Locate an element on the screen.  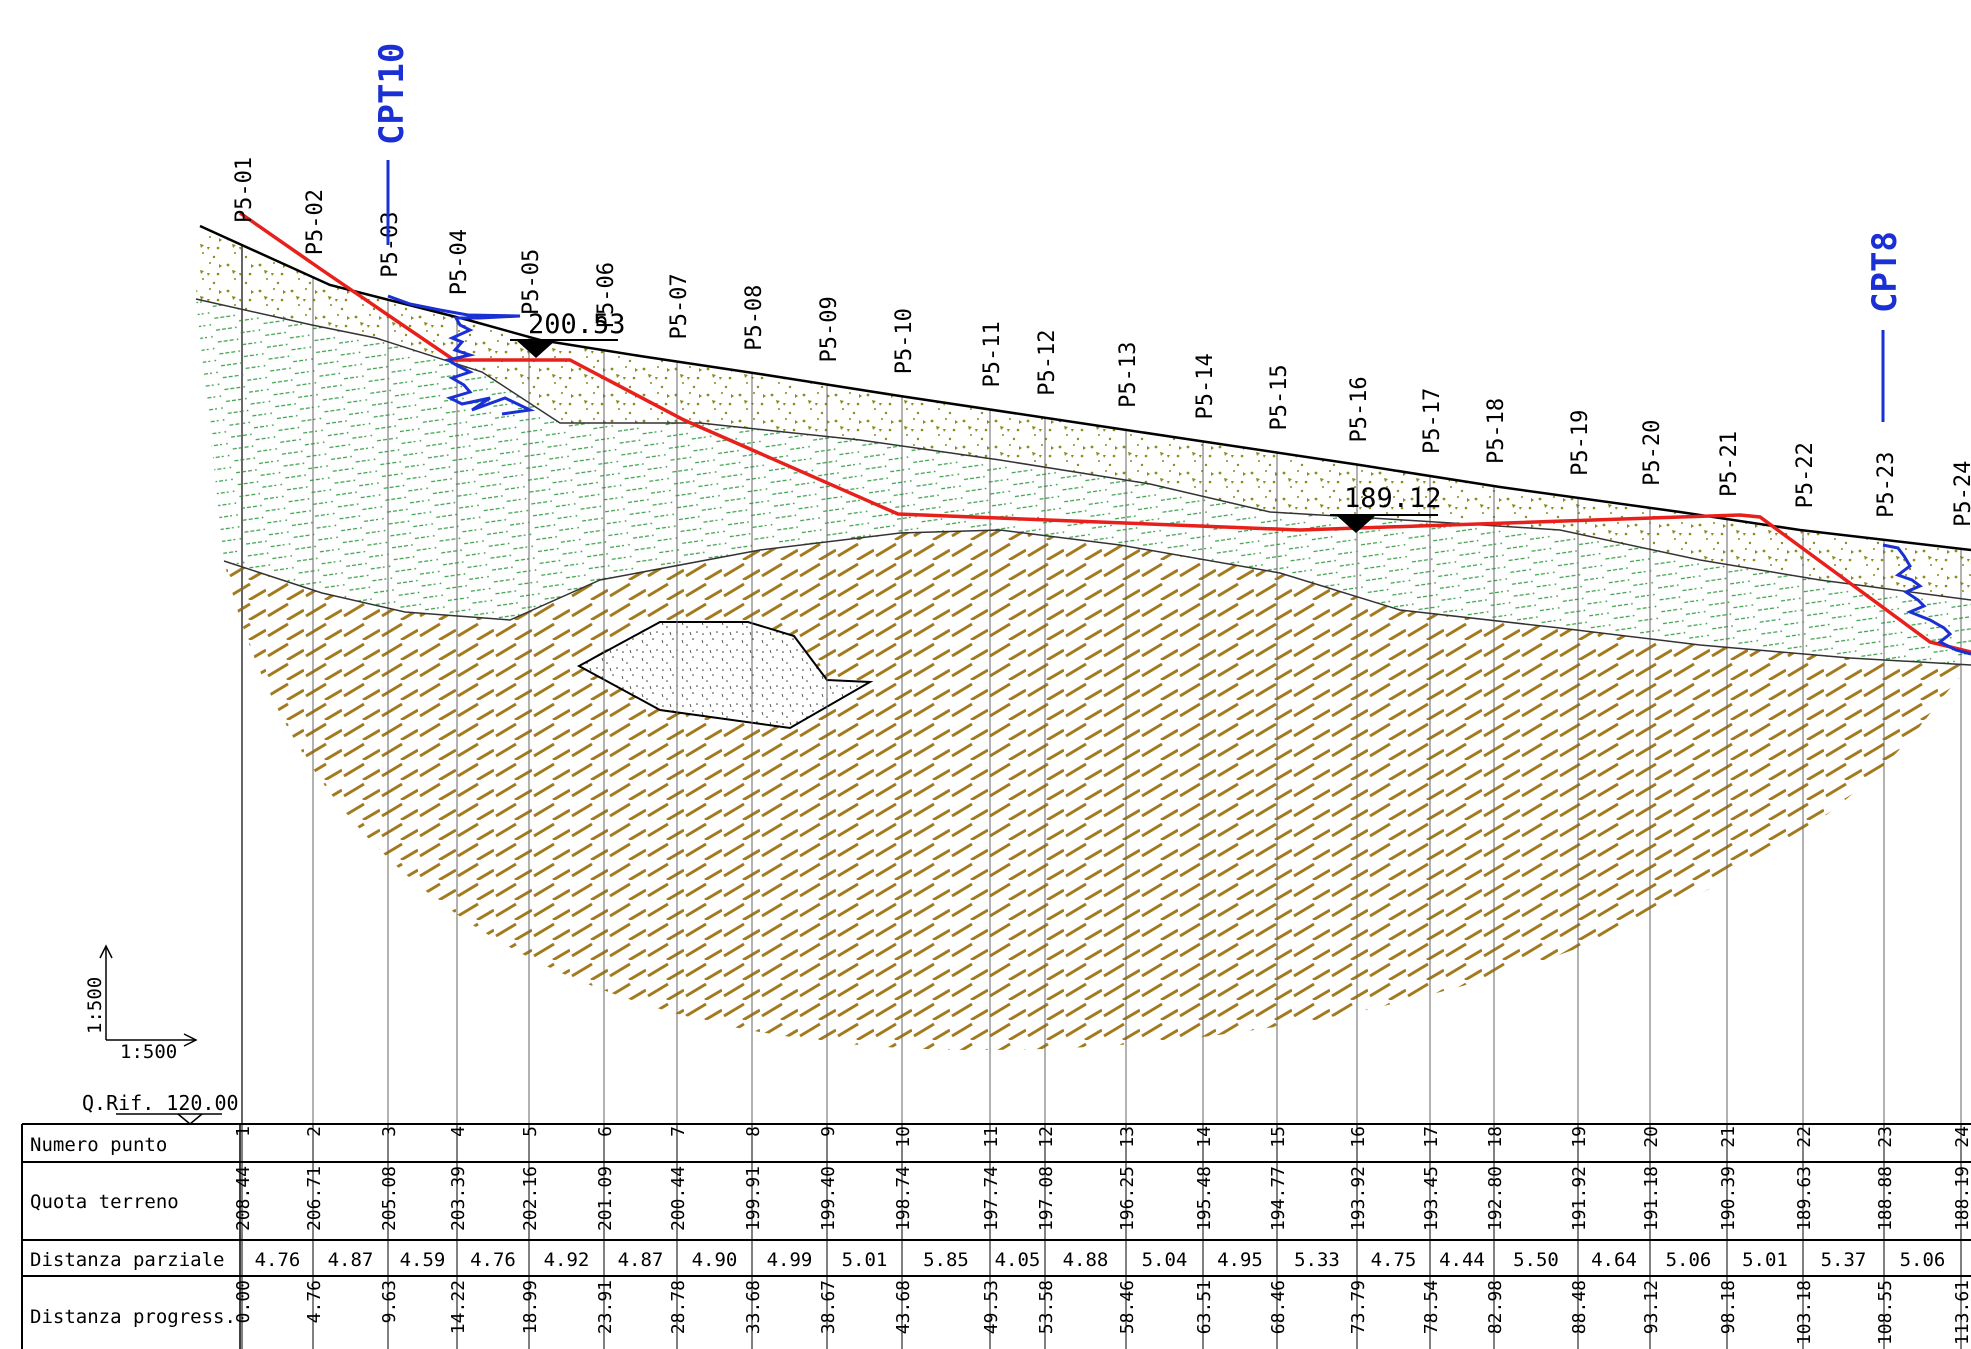
table-cell-quota: 197.74 is located at coordinates (991, 1198).